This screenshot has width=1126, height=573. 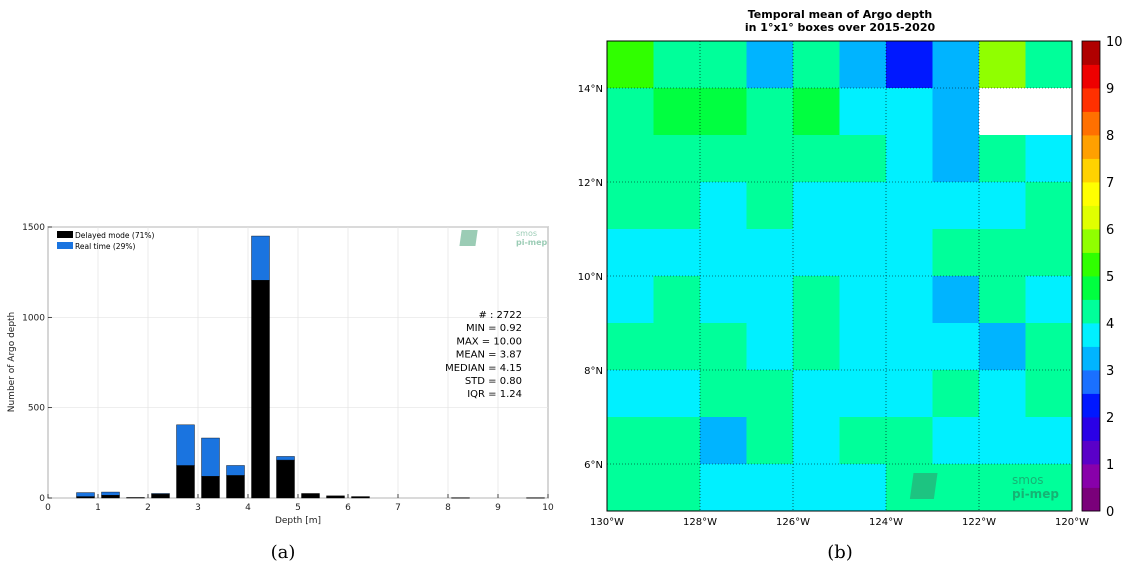 I want to click on x-tick-label: 10, so click(x=548, y=508).